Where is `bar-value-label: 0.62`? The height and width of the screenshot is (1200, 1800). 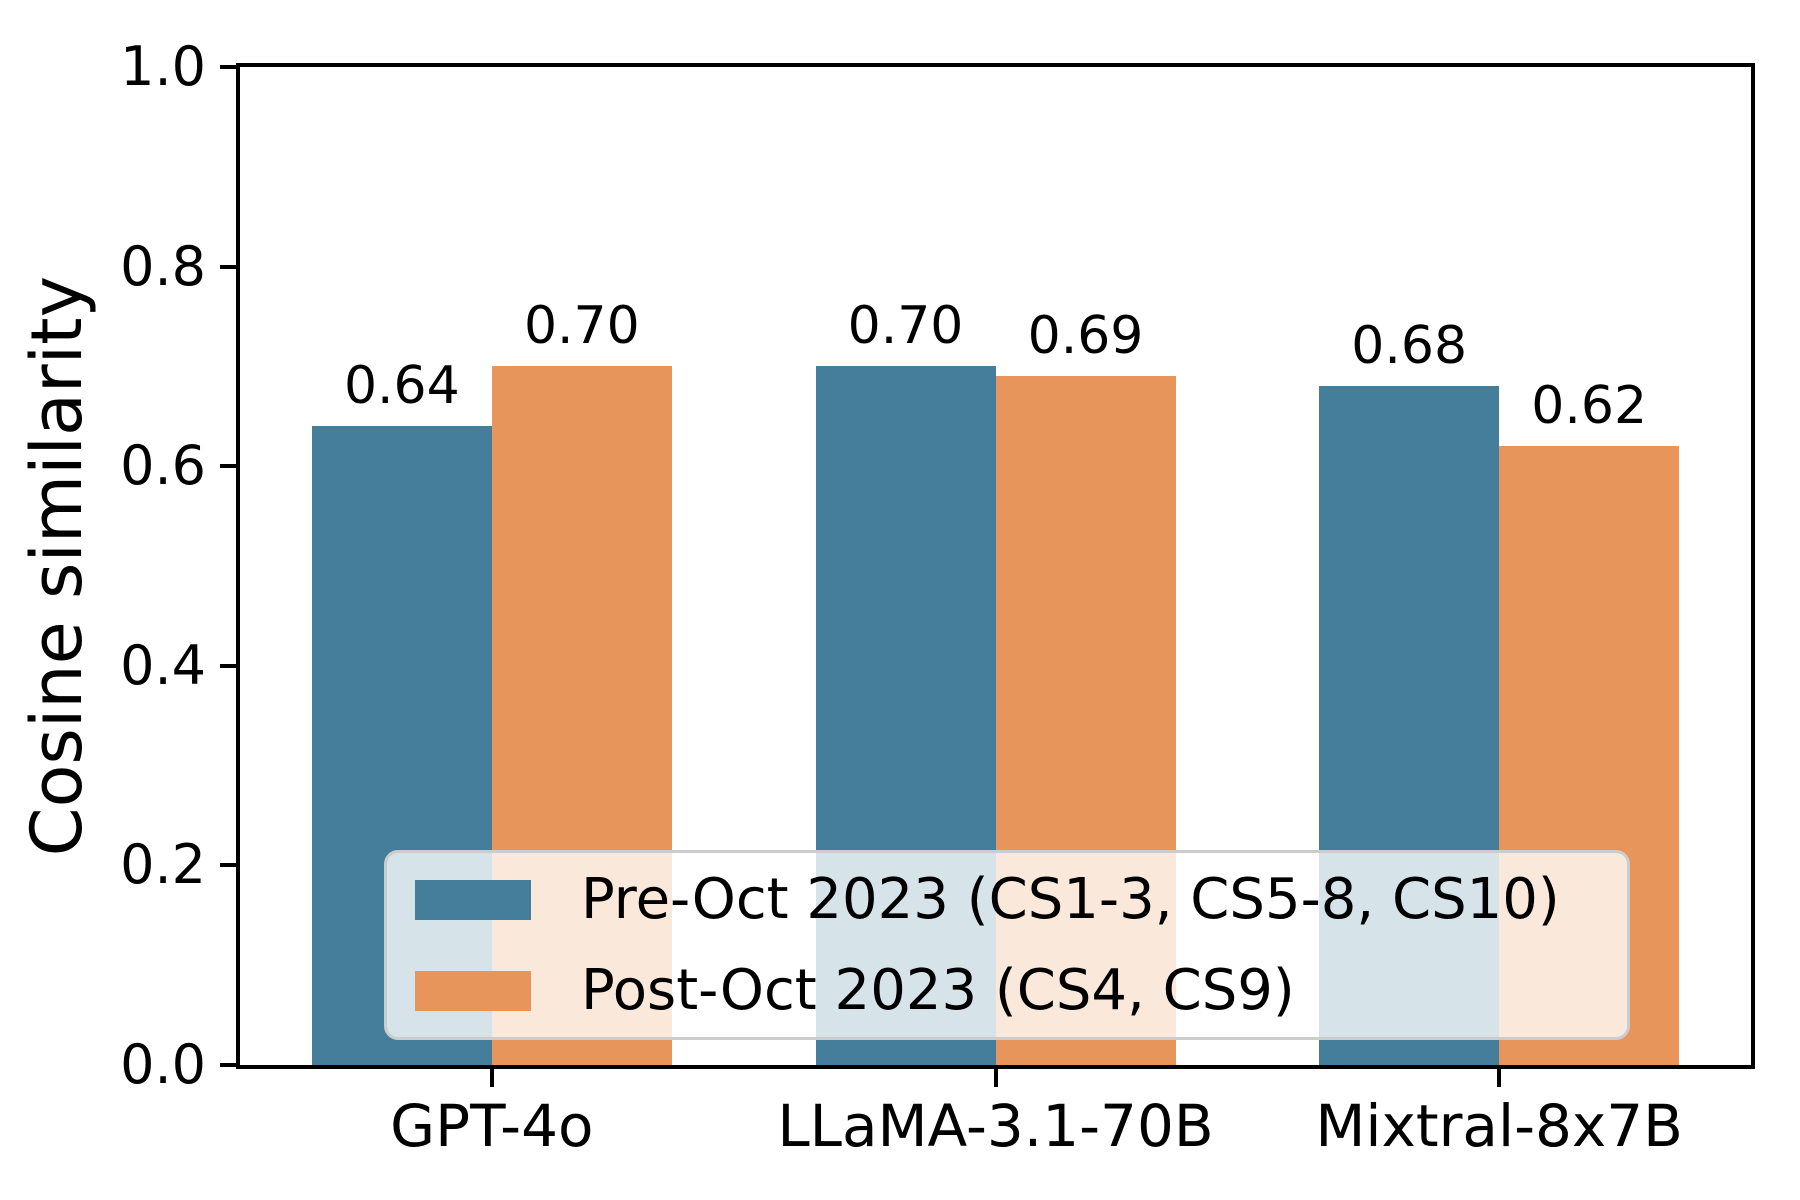 bar-value-label: 0.62 is located at coordinates (1589, 406).